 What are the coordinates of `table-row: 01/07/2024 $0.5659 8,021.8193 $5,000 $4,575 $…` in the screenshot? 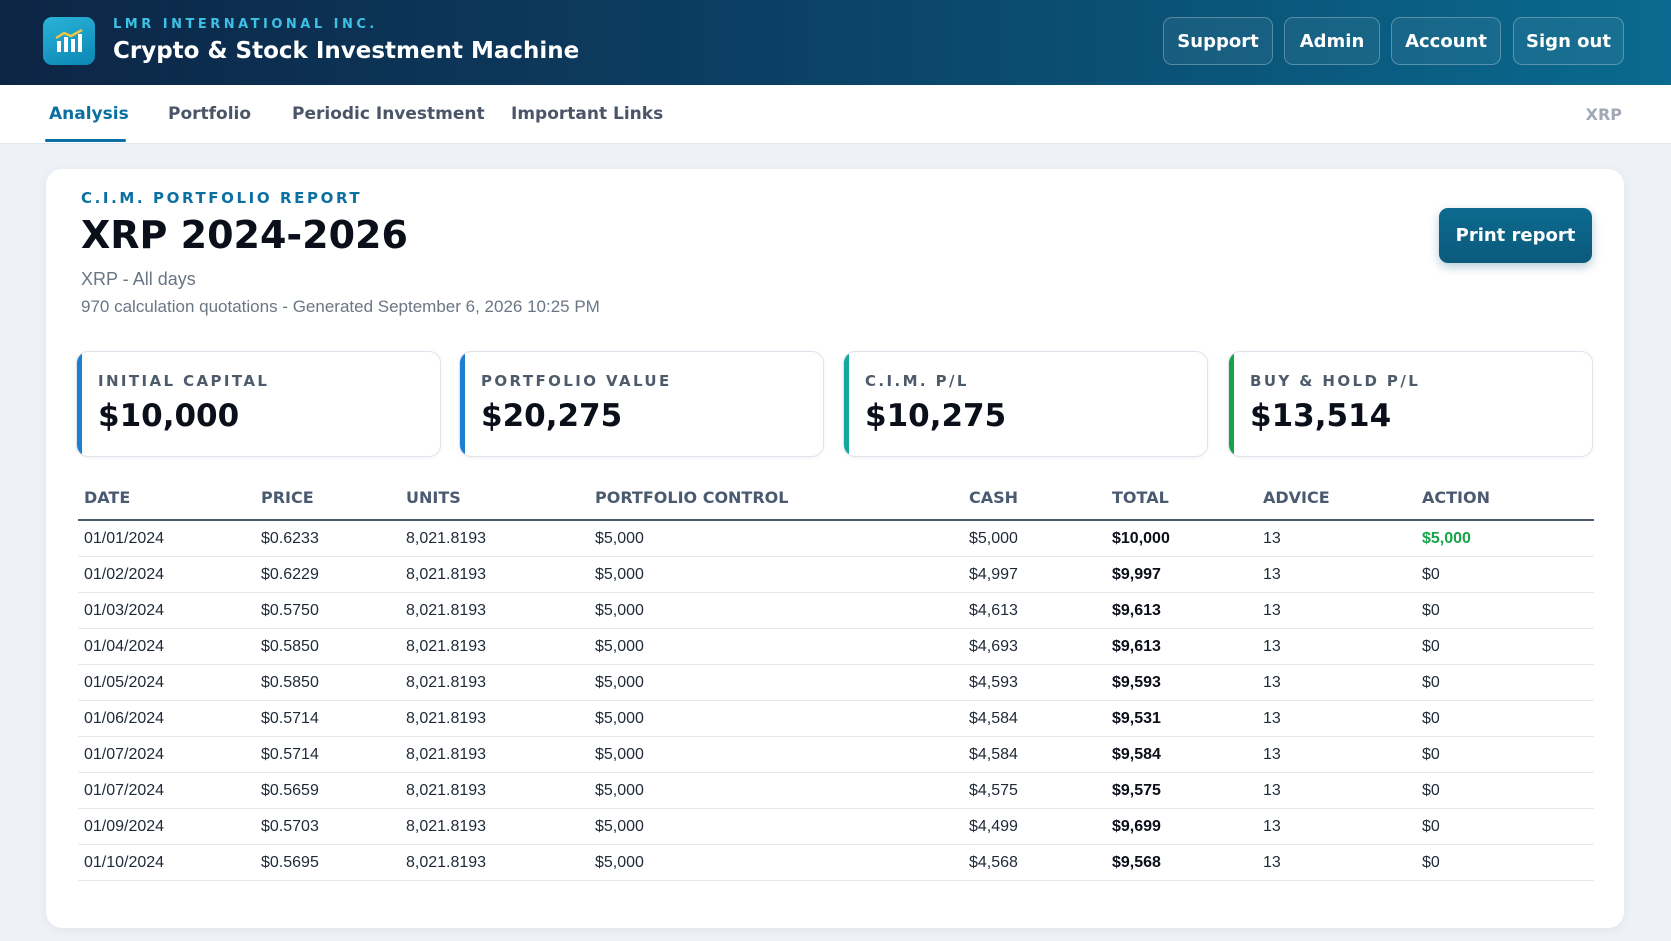 It's located at (836, 791).